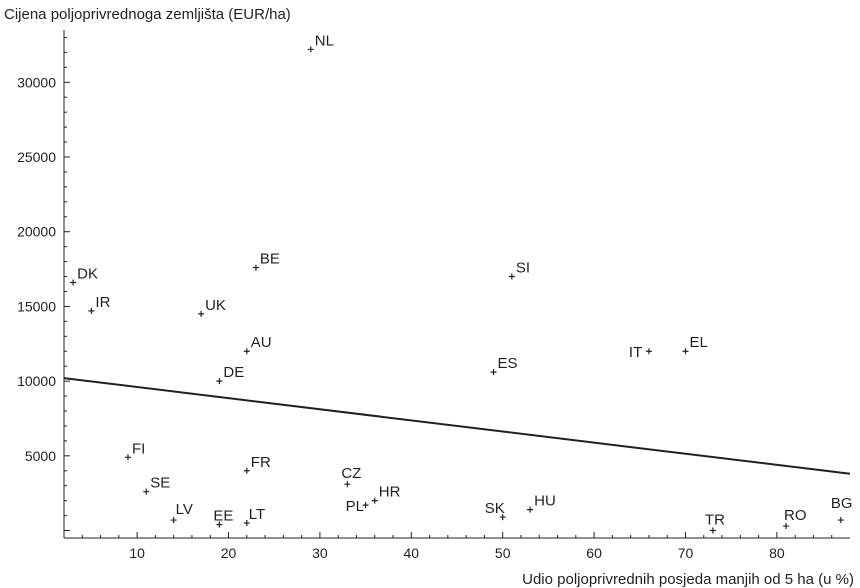 This screenshot has width=860, height=588. What do you see at coordinates (594, 553) in the screenshot?
I see `x-tick-label: 60` at bounding box center [594, 553].